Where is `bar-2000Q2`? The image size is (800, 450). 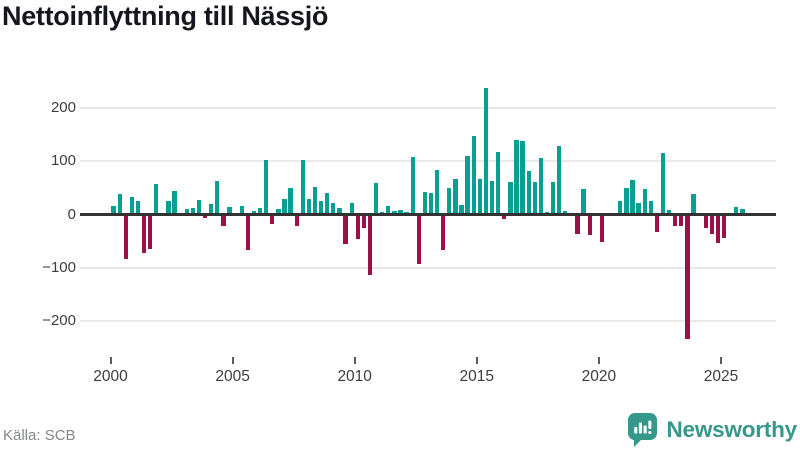 bar-2000Q2 is located at coordinates (119, 204).